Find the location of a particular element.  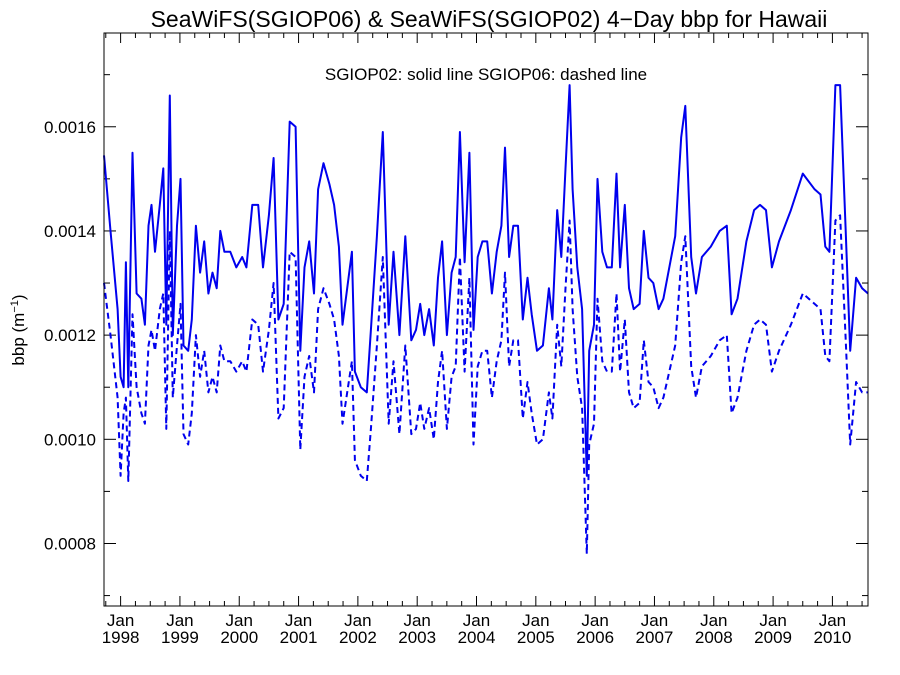

y-tick-label: 0.0016 is located at coordinates (70, 127).